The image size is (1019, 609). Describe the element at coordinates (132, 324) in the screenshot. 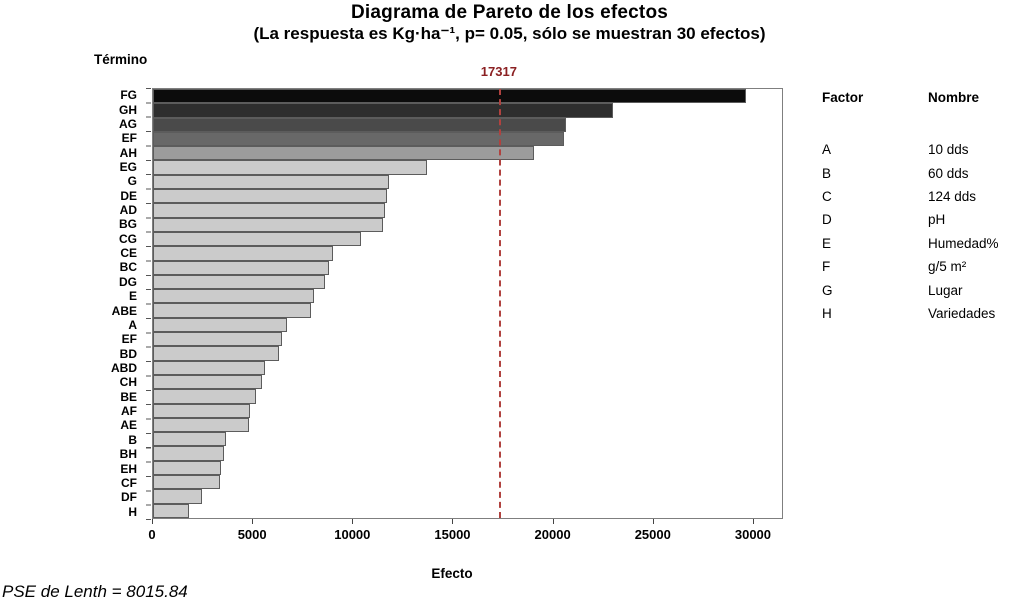

I see `y-axis-label-A: A` at that location.